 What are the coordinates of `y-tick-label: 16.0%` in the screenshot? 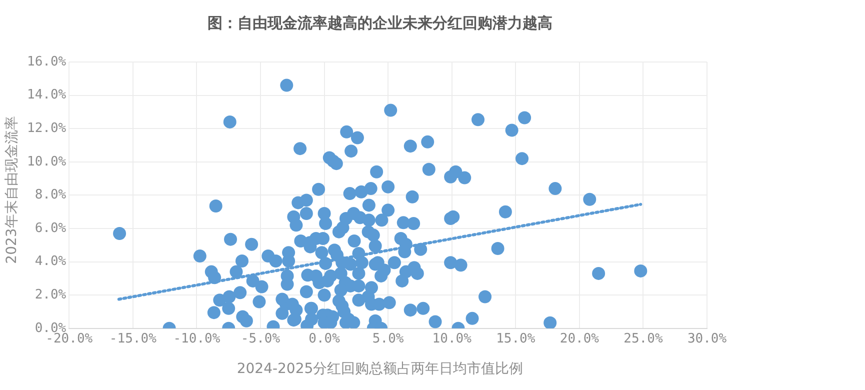 It's located at (46, 62).